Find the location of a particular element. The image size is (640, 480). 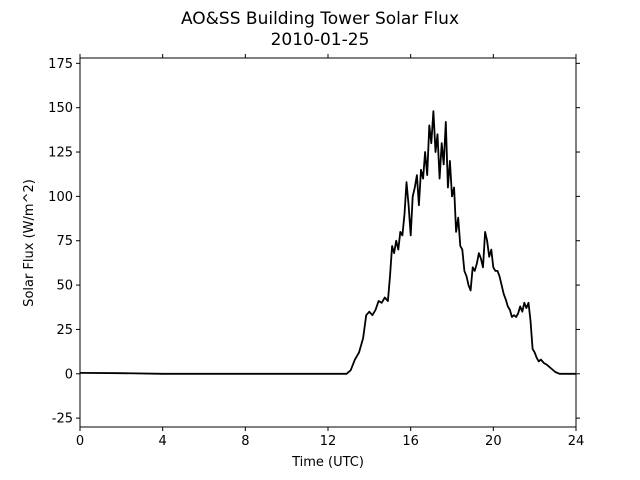

y-tick-label: 75 is located at coordinates (64, 241).